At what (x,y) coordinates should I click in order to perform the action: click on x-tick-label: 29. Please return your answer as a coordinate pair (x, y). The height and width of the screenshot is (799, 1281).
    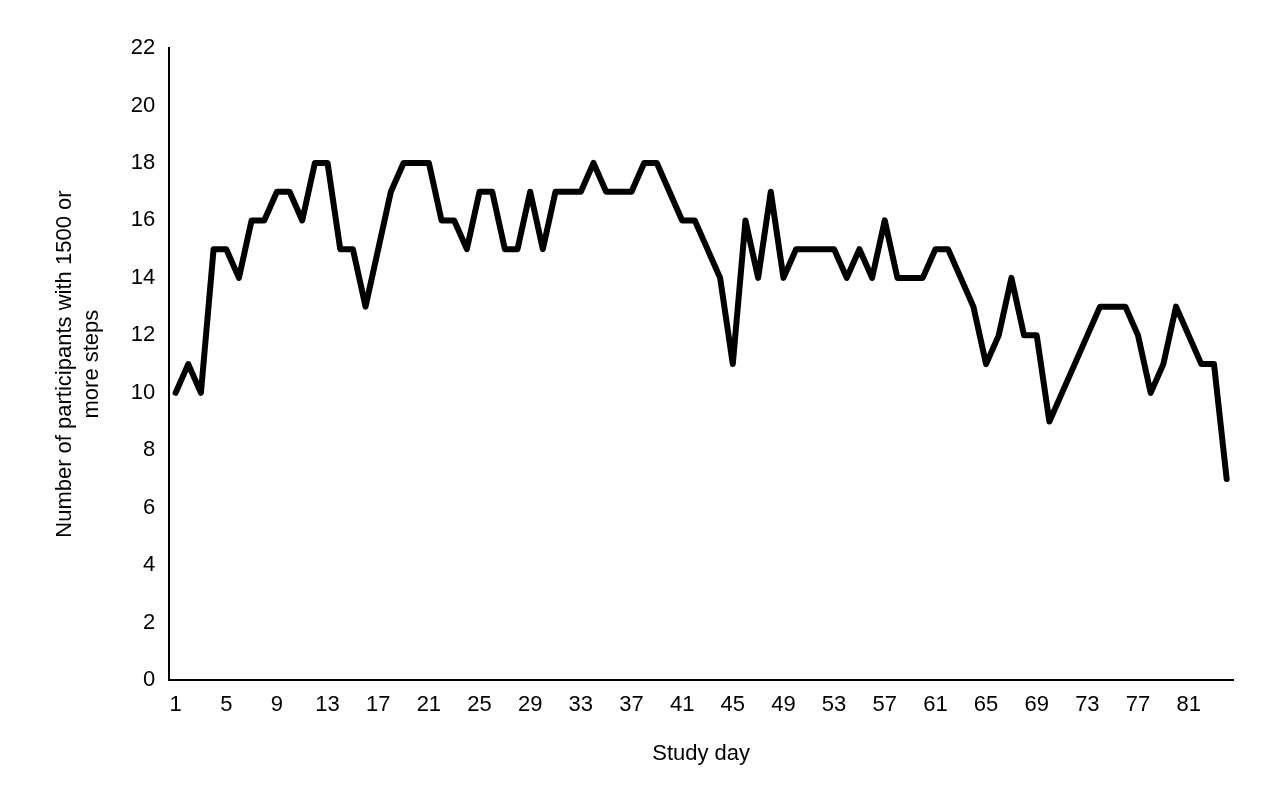
    Looking at the image, I should click on (530, 704).